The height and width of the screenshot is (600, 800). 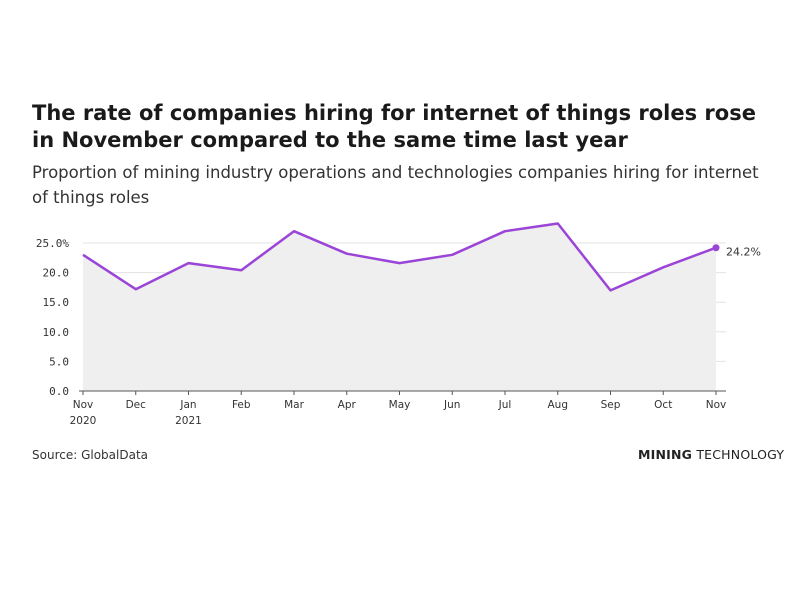 I want to click on x-tick-label: Jul, so click(x=505, y=405).